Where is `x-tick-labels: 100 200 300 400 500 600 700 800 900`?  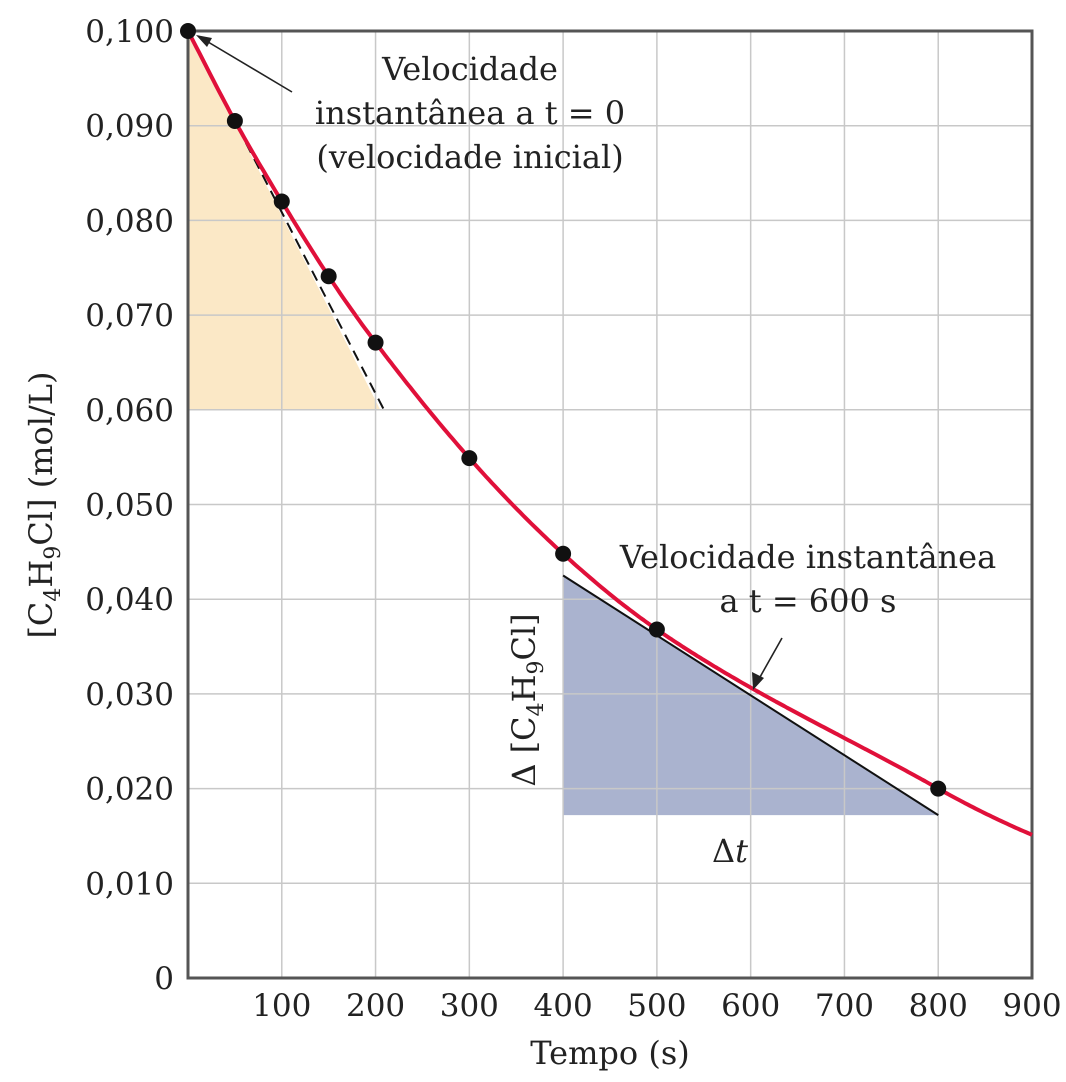 x-tick-labels: 100 200 300 400 500 600 700 800 900 is located at coordinates (656, 1006).